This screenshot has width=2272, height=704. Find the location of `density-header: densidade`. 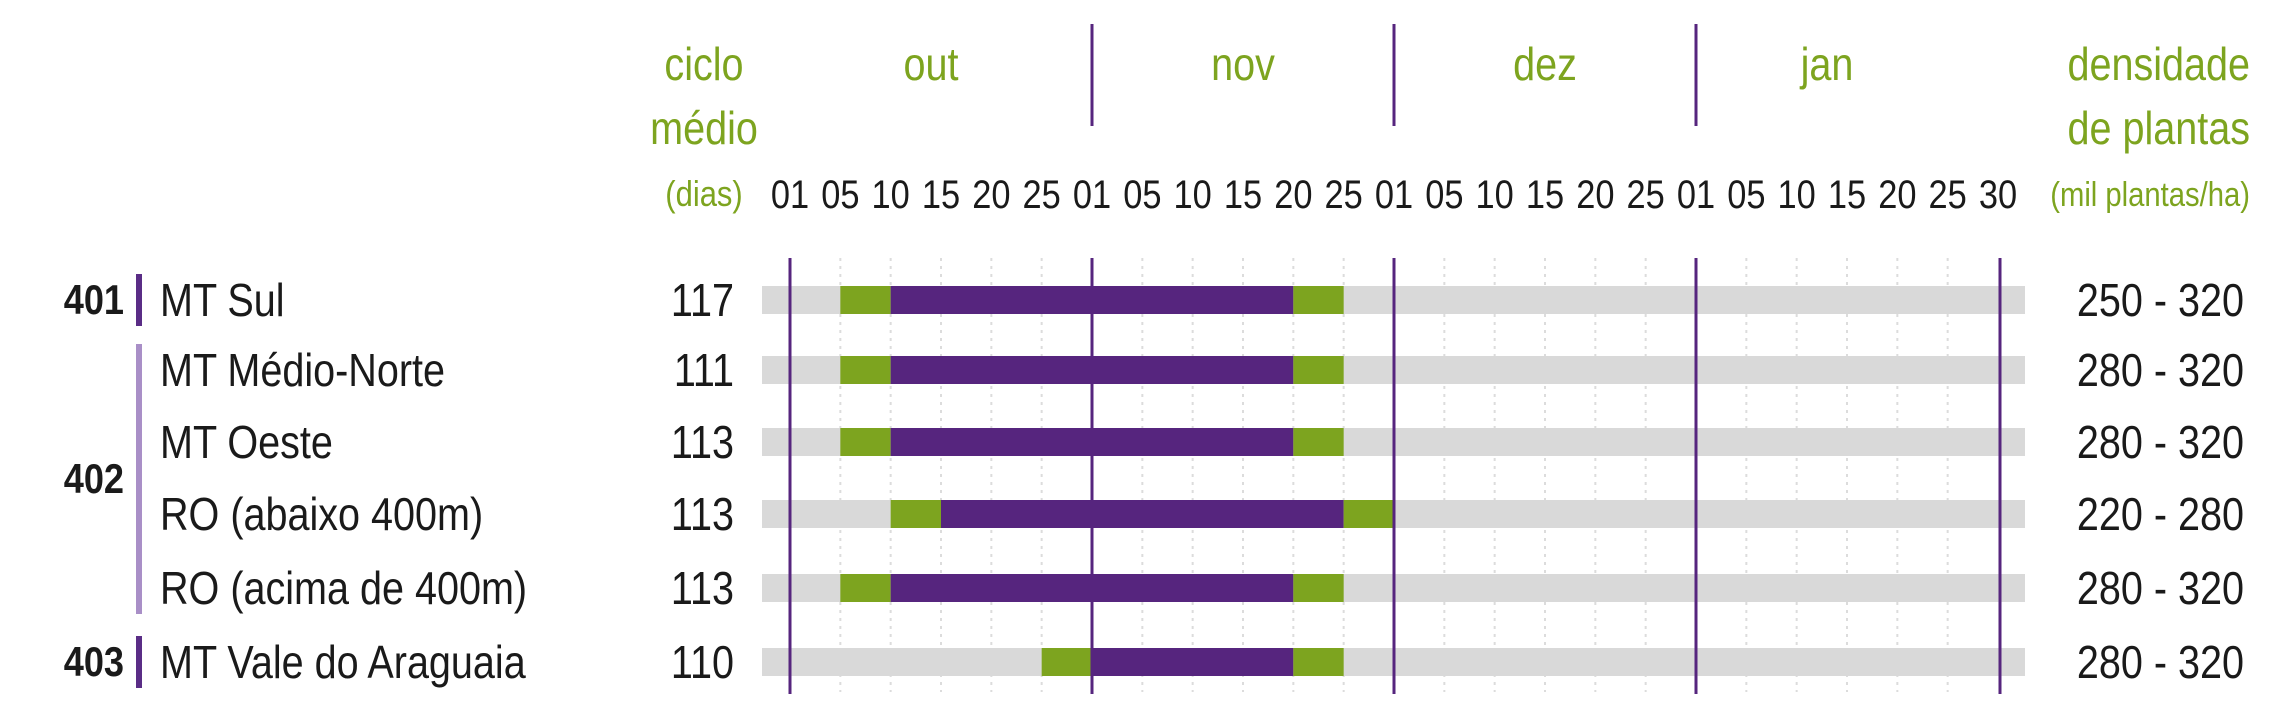

density-header: densidade is located at coordinates (2158, 64).